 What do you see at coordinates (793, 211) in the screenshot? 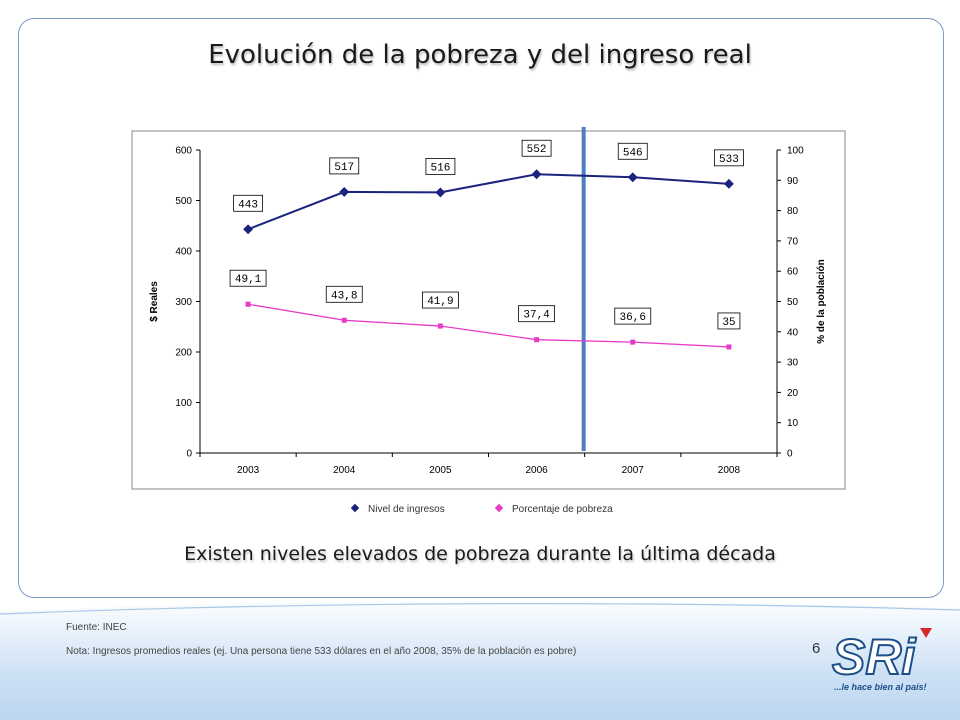
I see `y-right-tick-label: 80` at bounding box center [793, 211].